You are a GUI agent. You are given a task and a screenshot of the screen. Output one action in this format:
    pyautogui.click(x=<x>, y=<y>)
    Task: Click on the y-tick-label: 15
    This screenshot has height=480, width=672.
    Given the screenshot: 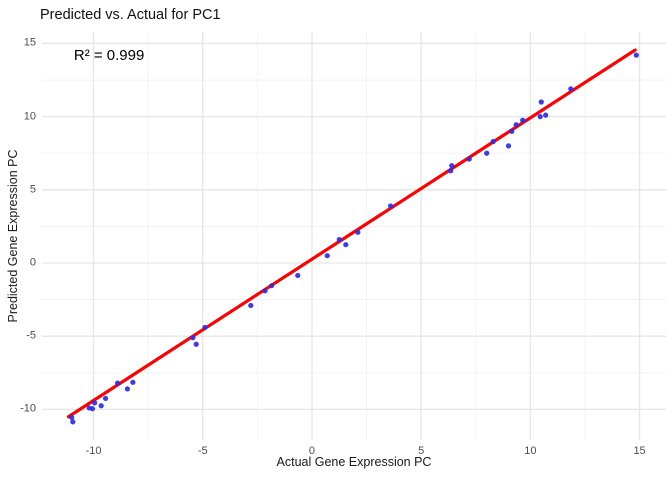 What is the action you would take?
    pyautogui.click(x=29, y=42)
    